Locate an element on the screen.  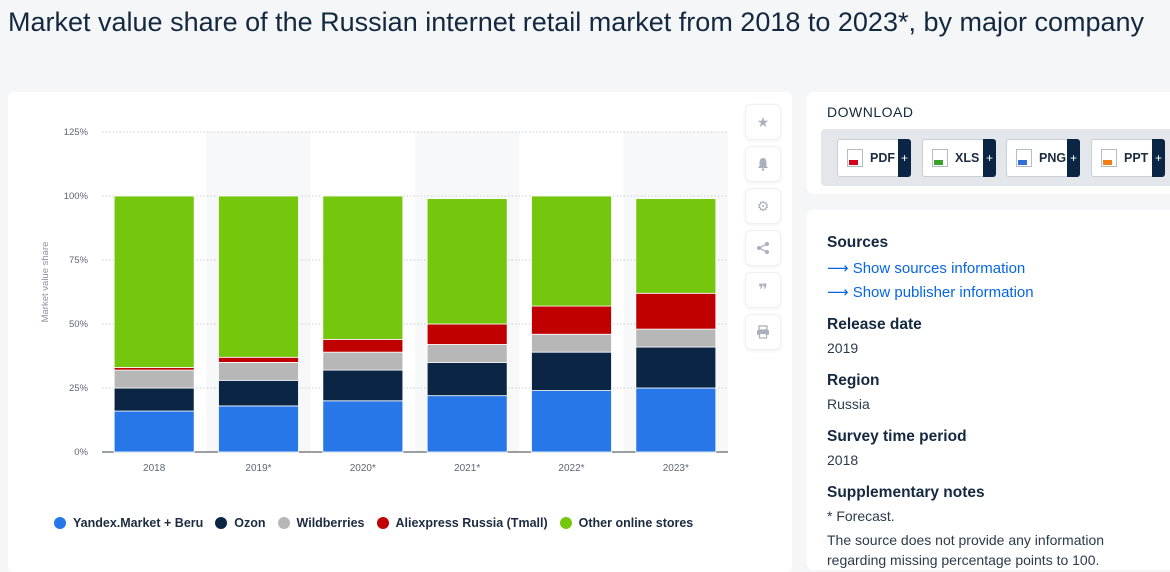
share-icon is located at coordinates (763, 248).